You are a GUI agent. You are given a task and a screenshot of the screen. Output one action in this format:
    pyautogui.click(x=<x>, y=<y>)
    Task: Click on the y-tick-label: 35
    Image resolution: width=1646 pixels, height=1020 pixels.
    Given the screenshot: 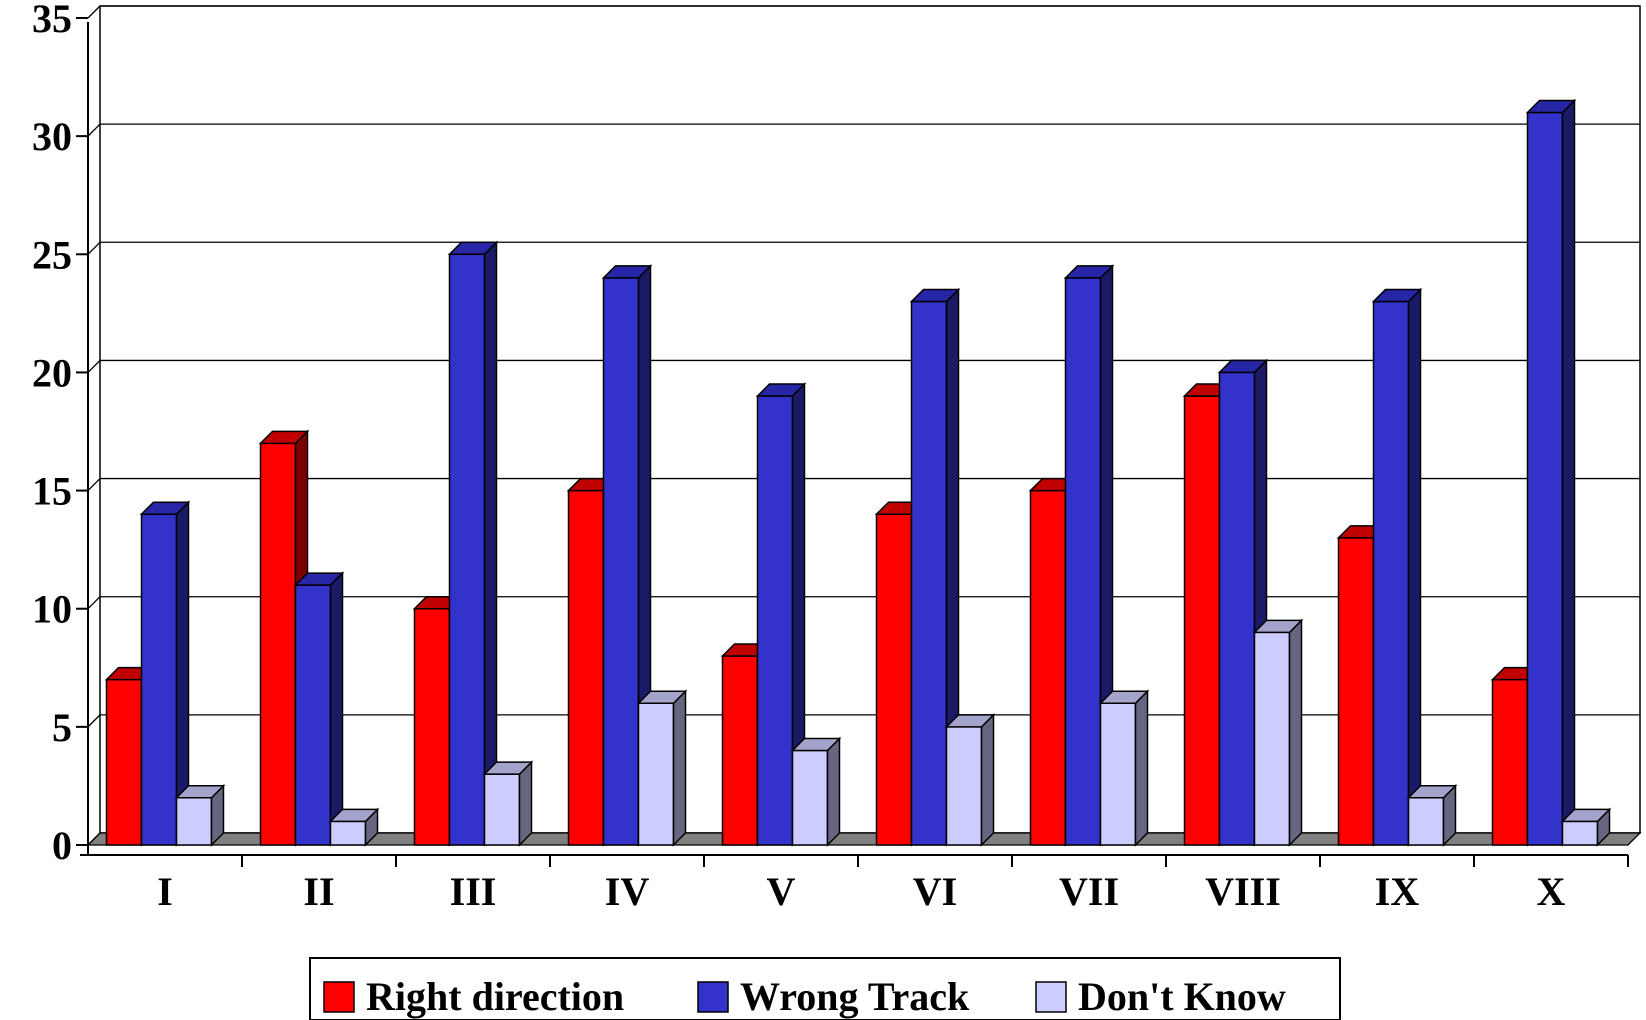 What is the action you would take?
    pyautogui.click(x=52, y=20)
    